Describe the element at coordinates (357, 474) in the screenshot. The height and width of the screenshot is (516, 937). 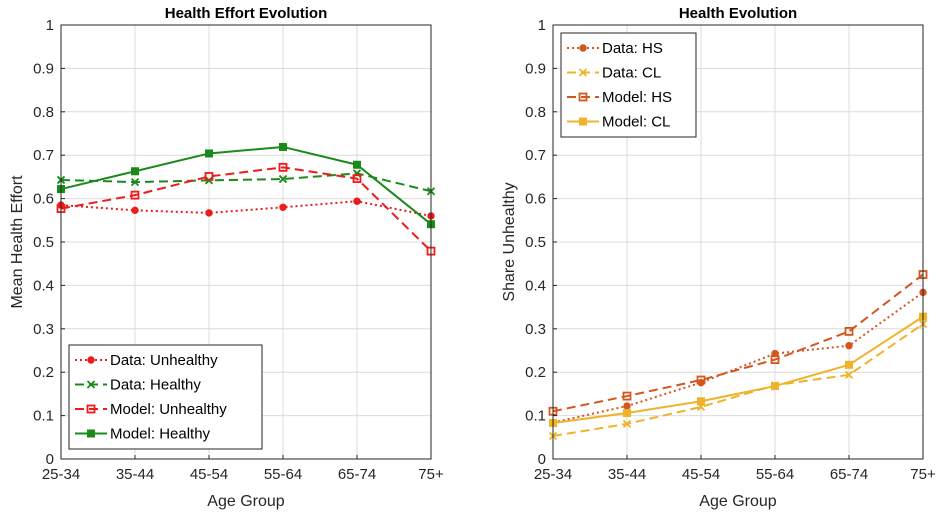
I see `left-chart-x-tick-label: 65-74` at that location.